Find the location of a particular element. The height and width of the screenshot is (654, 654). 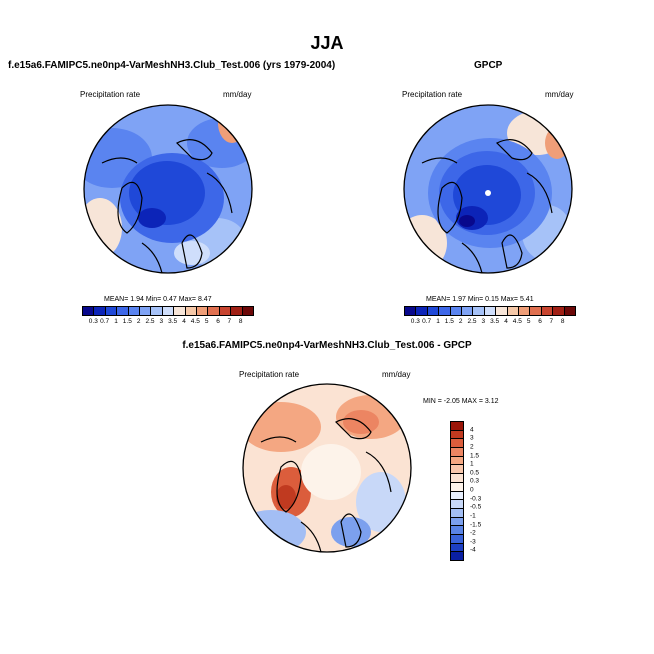

obs-colorbar-tick-label: 2.5 is located at coordinates (472, 321).